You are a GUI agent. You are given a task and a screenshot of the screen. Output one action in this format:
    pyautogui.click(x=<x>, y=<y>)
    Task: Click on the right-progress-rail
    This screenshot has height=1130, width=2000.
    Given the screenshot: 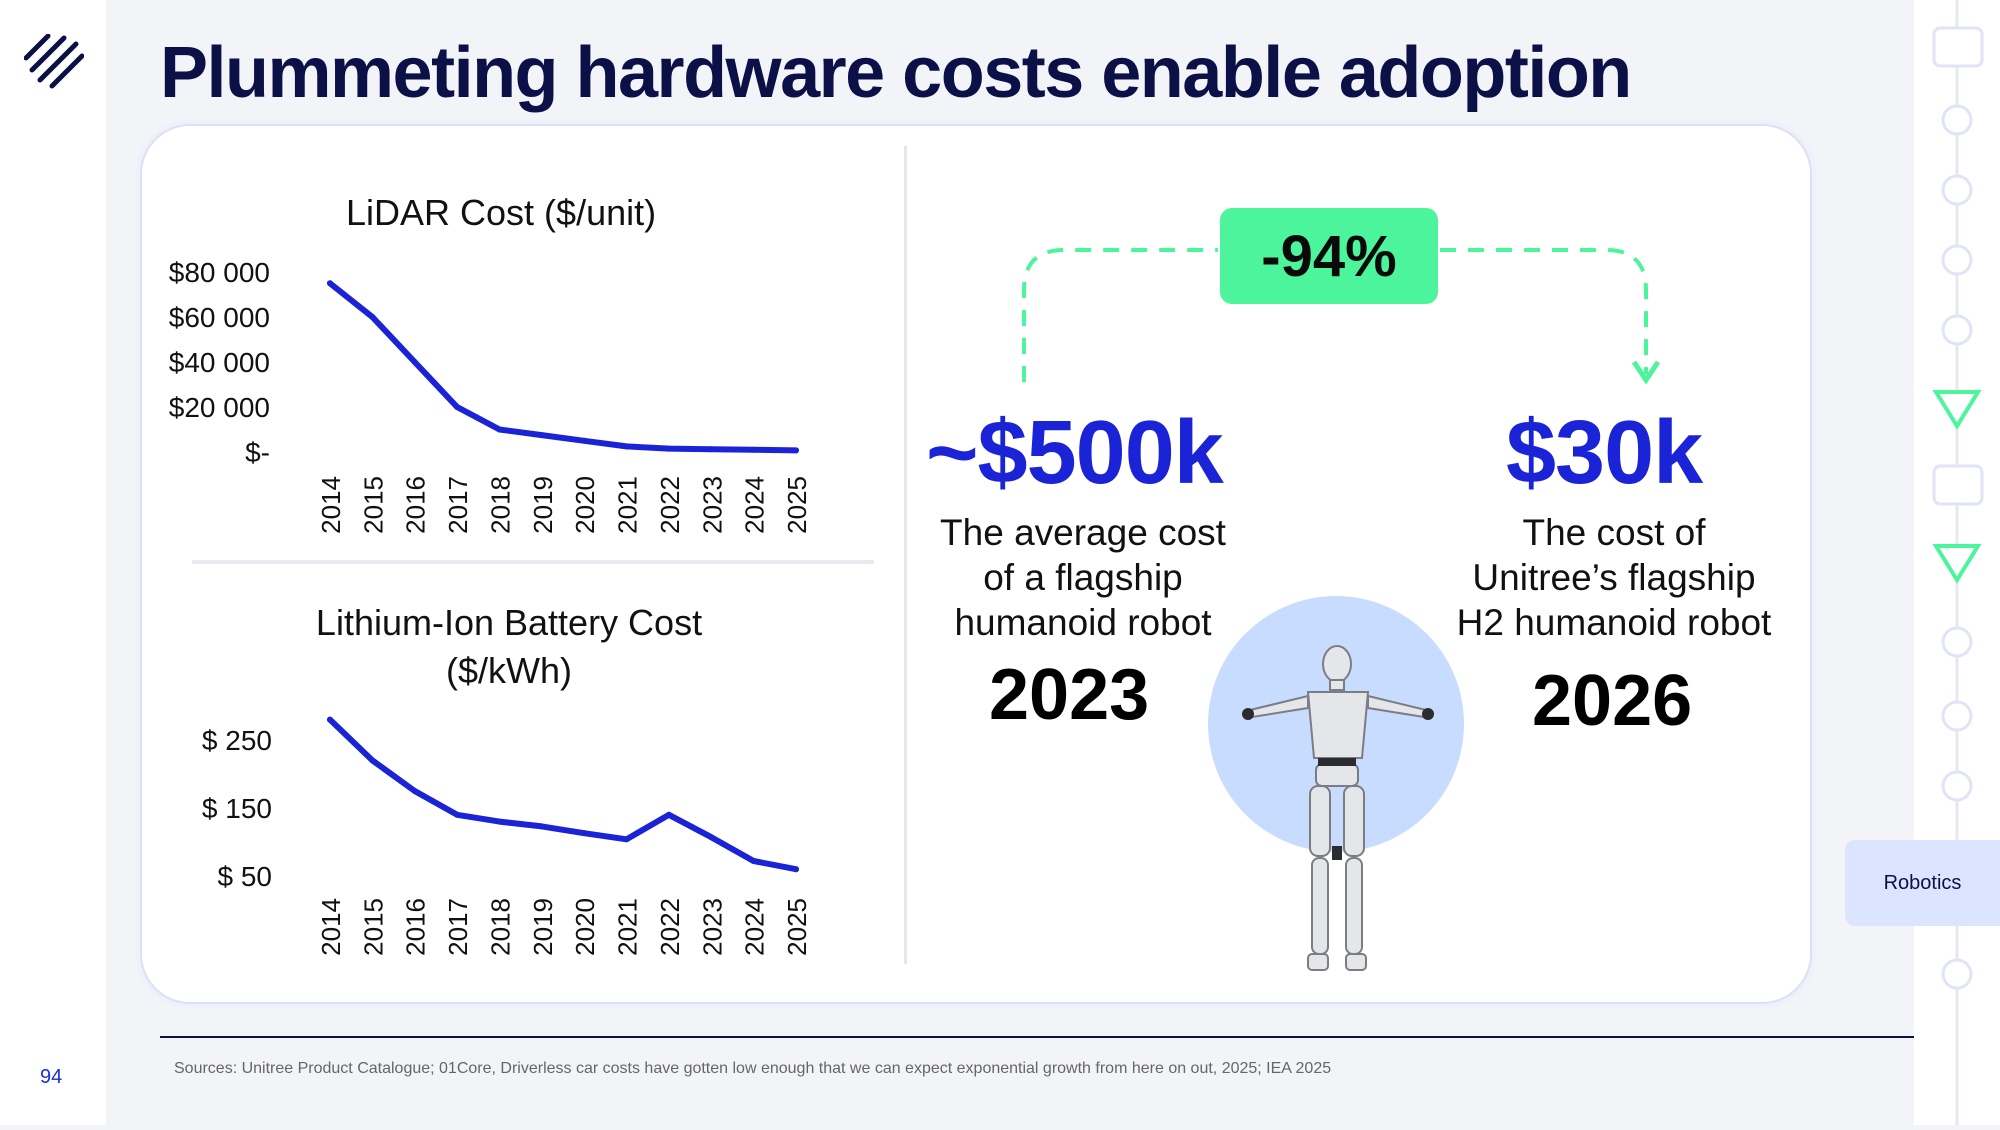 What is the action you would take?
    pyautogui.click(x=1957, y=562)
    